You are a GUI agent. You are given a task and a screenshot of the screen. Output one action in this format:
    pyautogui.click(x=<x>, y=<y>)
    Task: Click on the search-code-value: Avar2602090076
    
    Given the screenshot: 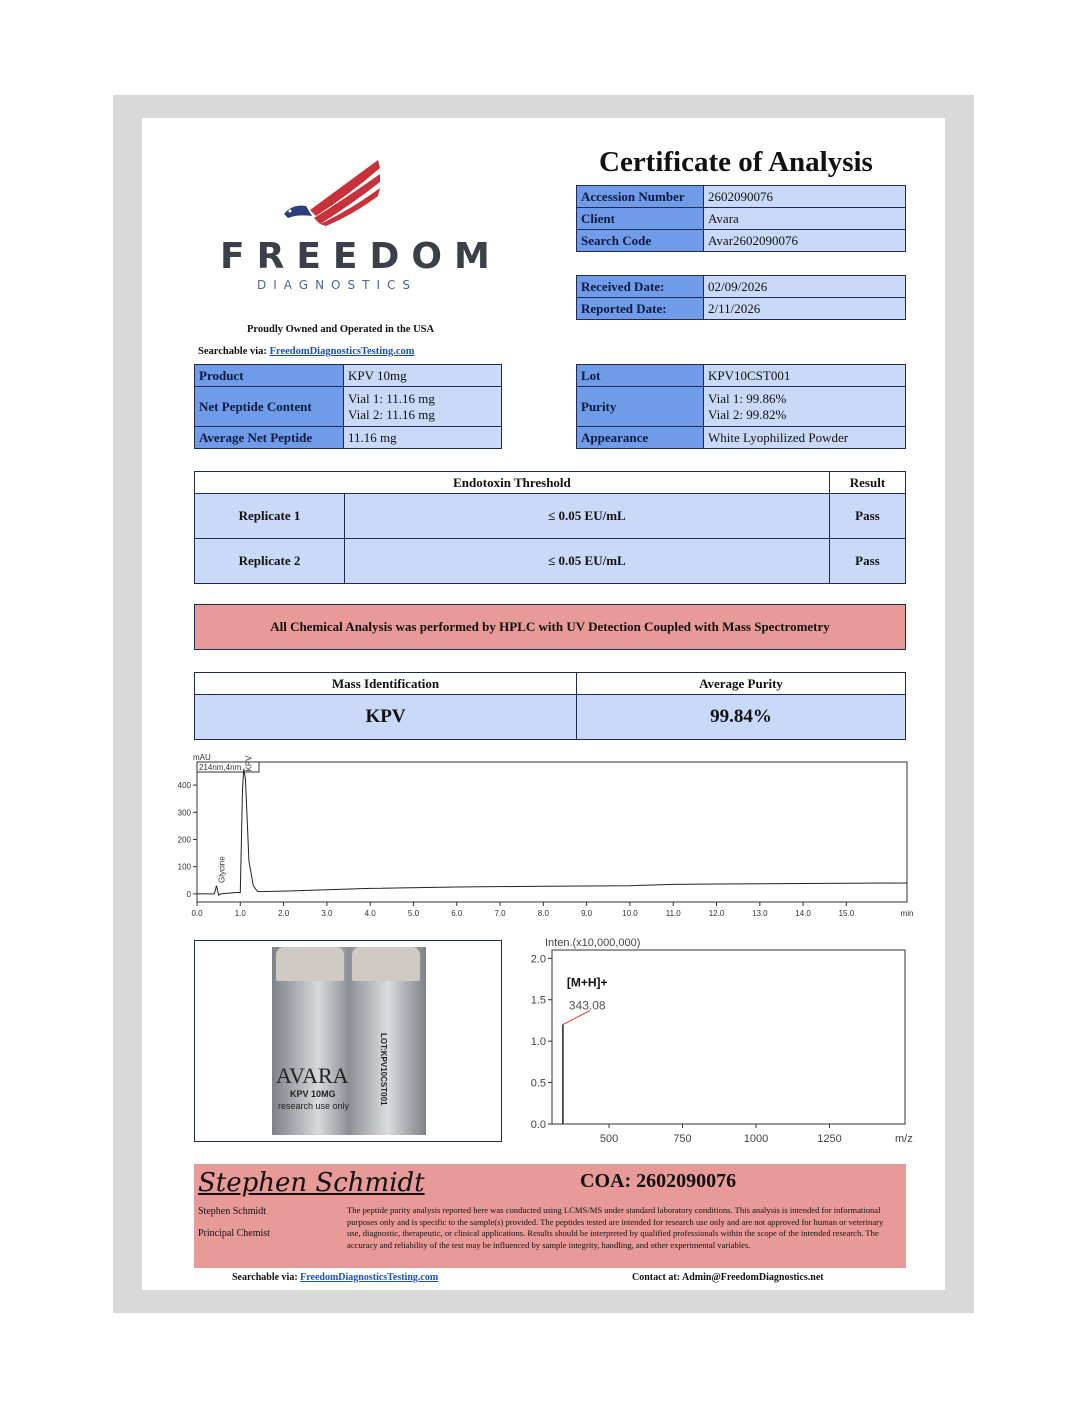 What is the action you would take?
    pyautogui.click(x=804, y=240)
    